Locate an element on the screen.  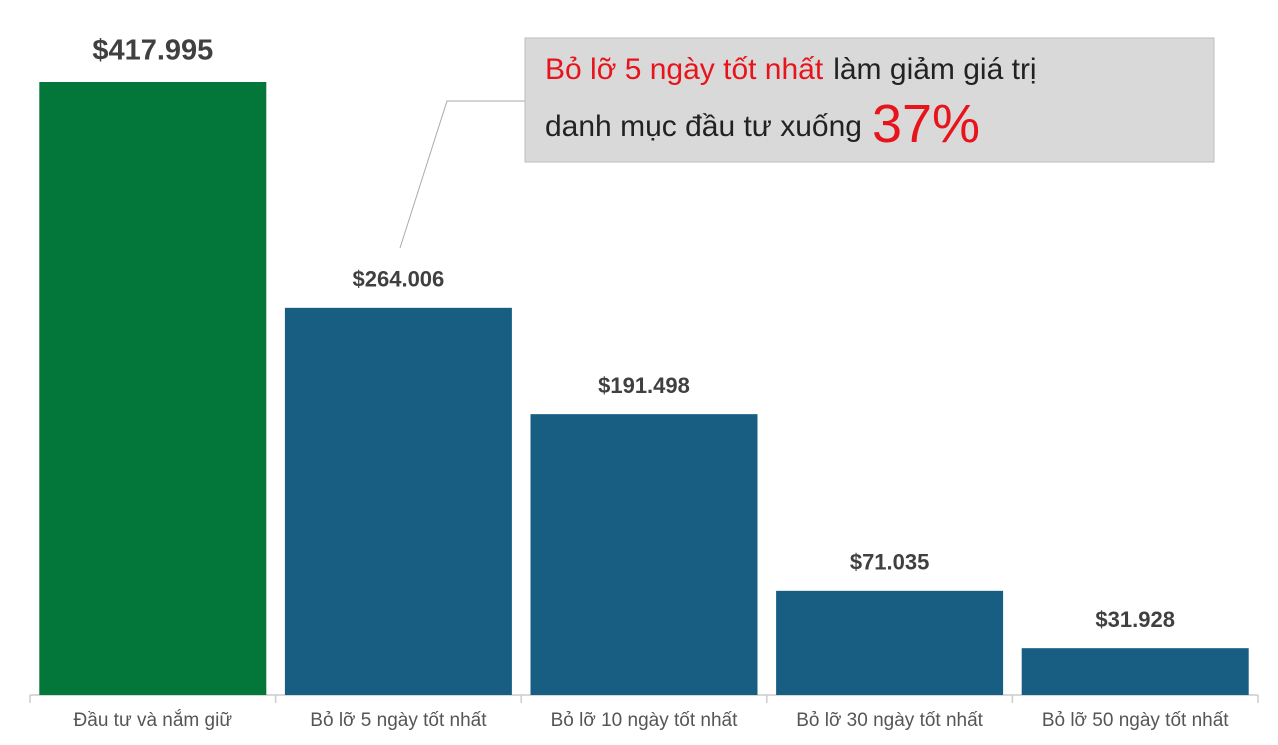
x-tick-label: Bỏ lỡ 50 ngày tốt nhất is located at coordinates (1135, 720).